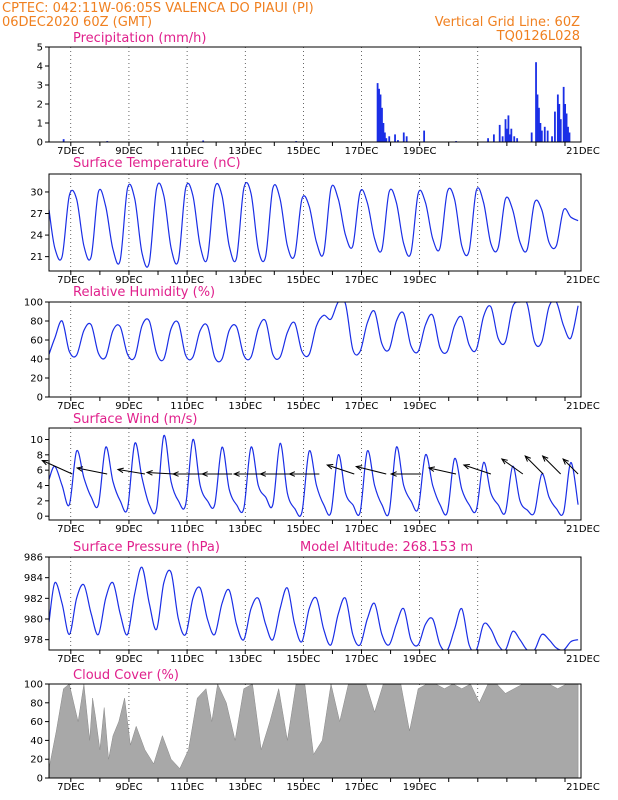 The width and height of the screenshot is (618, 800). What do you see at coordinates (33, 578) in the screenshot?
I see `y-tick-label: 984` at bounding box center [33, 578].